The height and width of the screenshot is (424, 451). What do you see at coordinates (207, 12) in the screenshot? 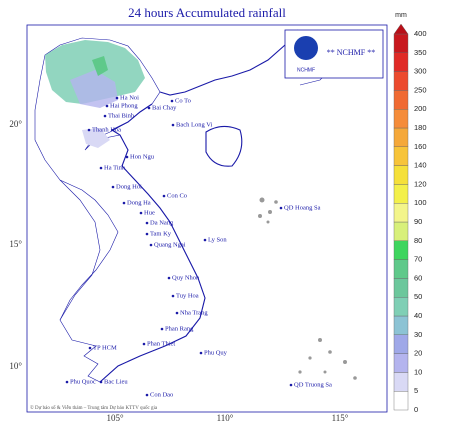
I see `title: 24 hours Accumulated rainfall` at bounding box center [207, 12].